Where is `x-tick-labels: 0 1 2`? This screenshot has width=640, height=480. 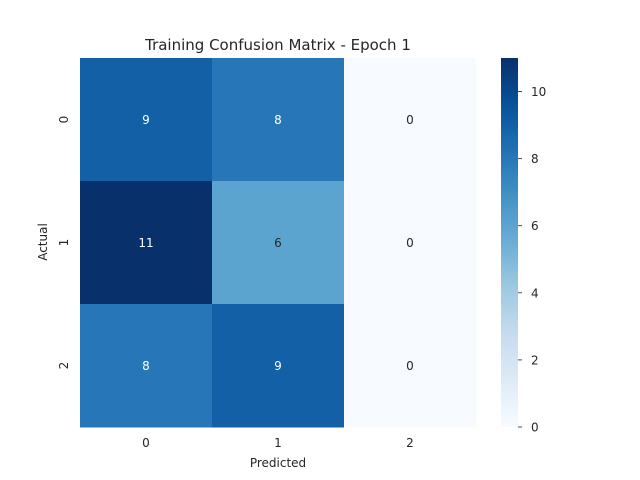 x-tick-labels: 0 1 2 is located at coordinates (278, 443).